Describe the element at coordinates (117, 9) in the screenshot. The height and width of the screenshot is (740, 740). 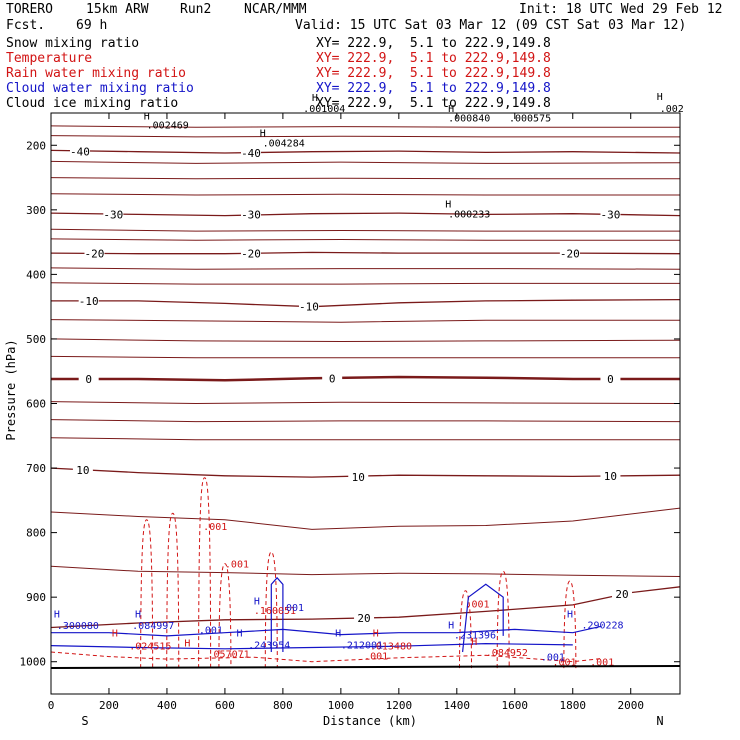
I see `grid-resolution: 15km ARW` at that location.